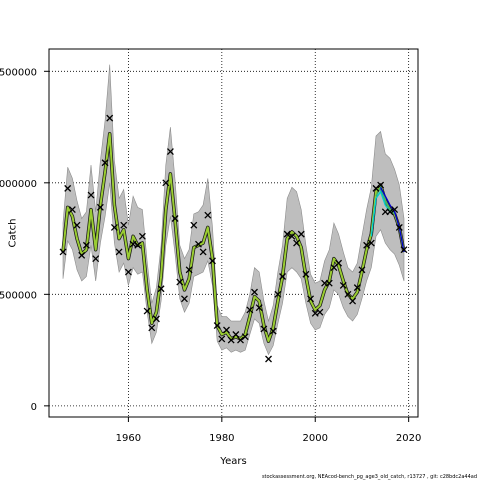 Image resolution: width=480 pixels, height=480 pixels. I want to click on y-tick-label: 0, so click(34, 407).